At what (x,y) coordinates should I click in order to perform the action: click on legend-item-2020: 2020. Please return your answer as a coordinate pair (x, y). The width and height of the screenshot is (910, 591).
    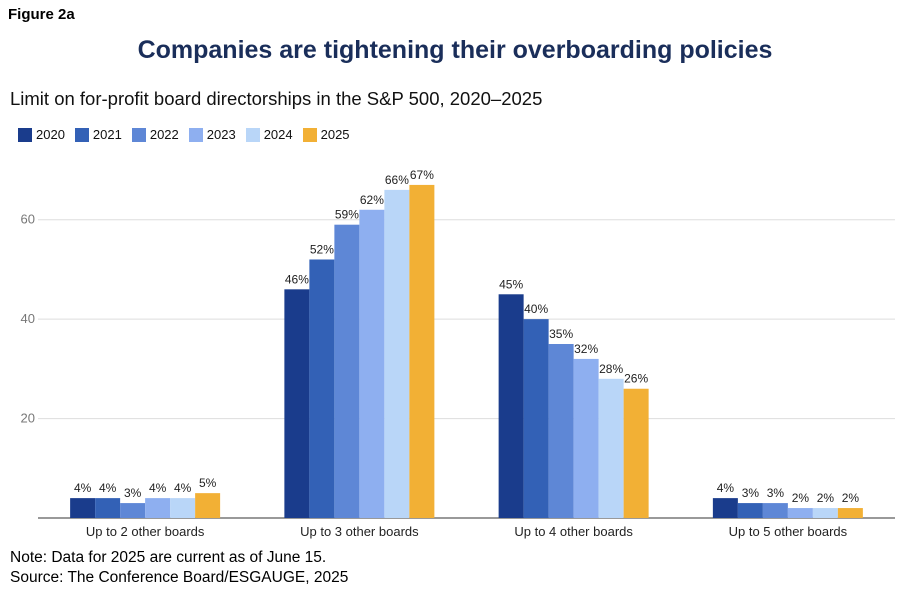
    Looking at the image, I should click on (41, 134).